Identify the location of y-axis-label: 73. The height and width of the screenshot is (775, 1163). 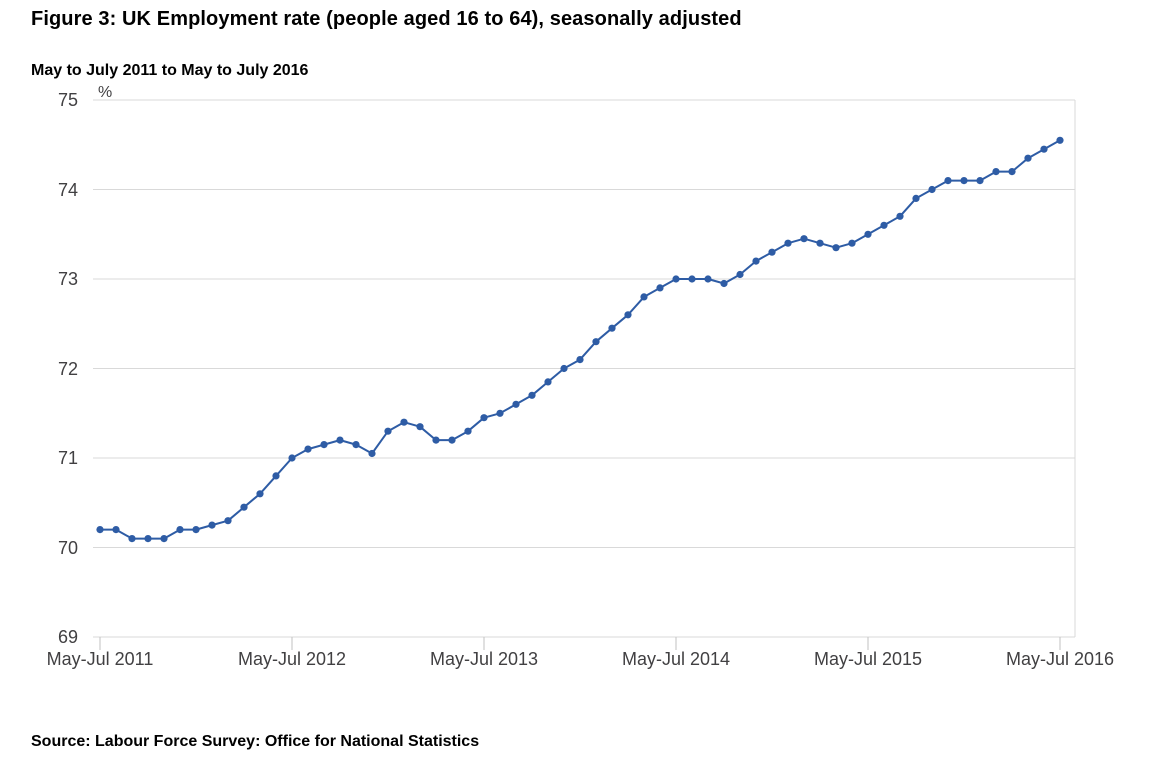
(67, 279).